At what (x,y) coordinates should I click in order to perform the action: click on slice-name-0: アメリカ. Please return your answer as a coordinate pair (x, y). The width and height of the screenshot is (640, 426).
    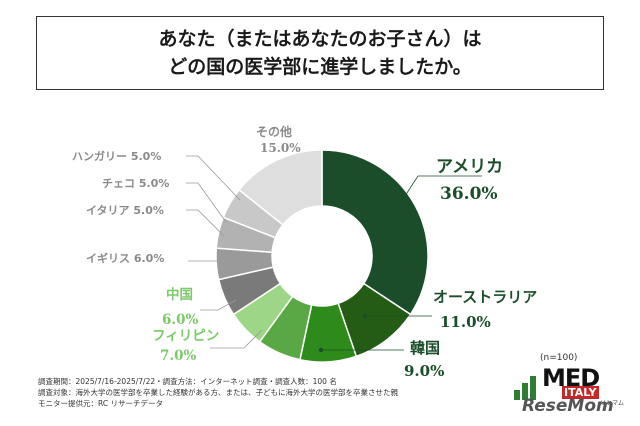
    Looking at the image, I should click on (469, 167).